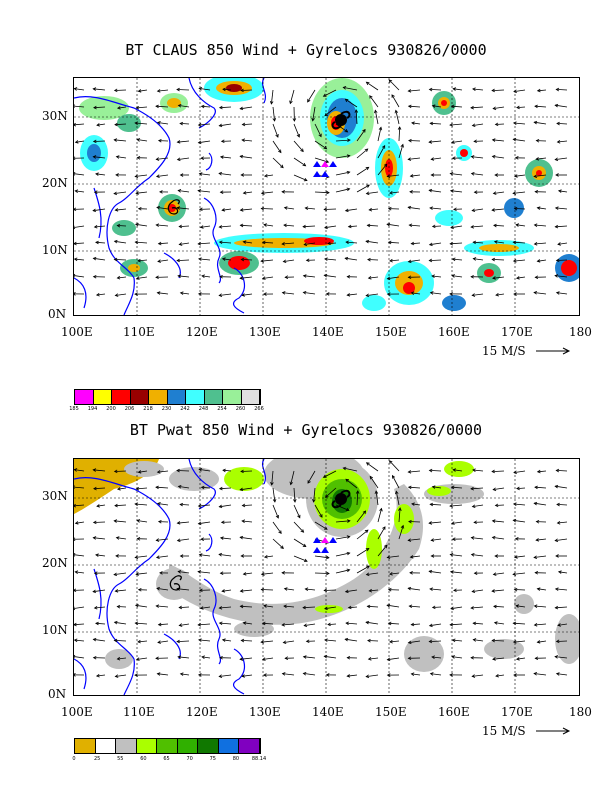 This screenshot has height=792, width=612. Describe the element at coordinates (504, 731) in the screenshot. I see `panel2-wind-reference: 15 M/S` at that location.